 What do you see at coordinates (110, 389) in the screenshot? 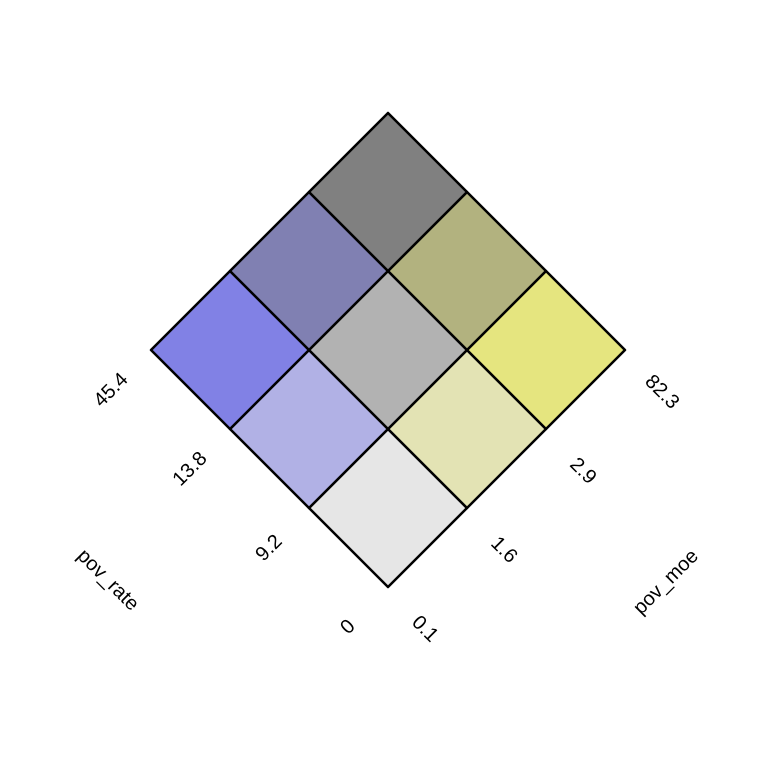
I see `pov-rate-tick-3: 45.4` at bounding box center [110, 389].